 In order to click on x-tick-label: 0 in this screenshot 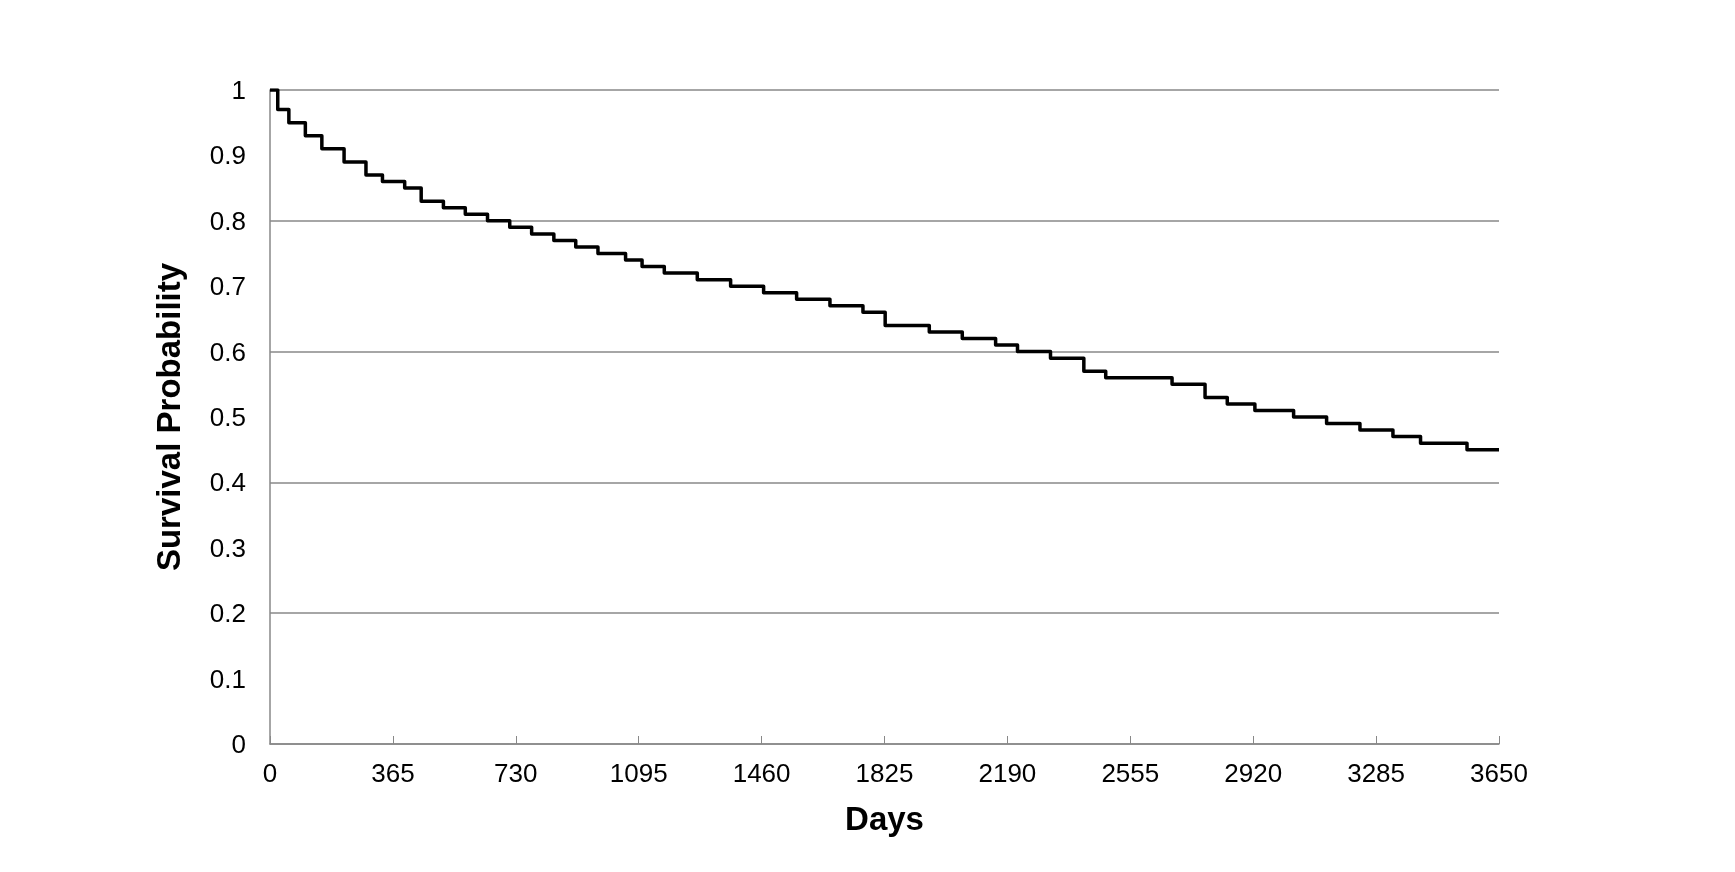, I will do `click(270, 773)`.